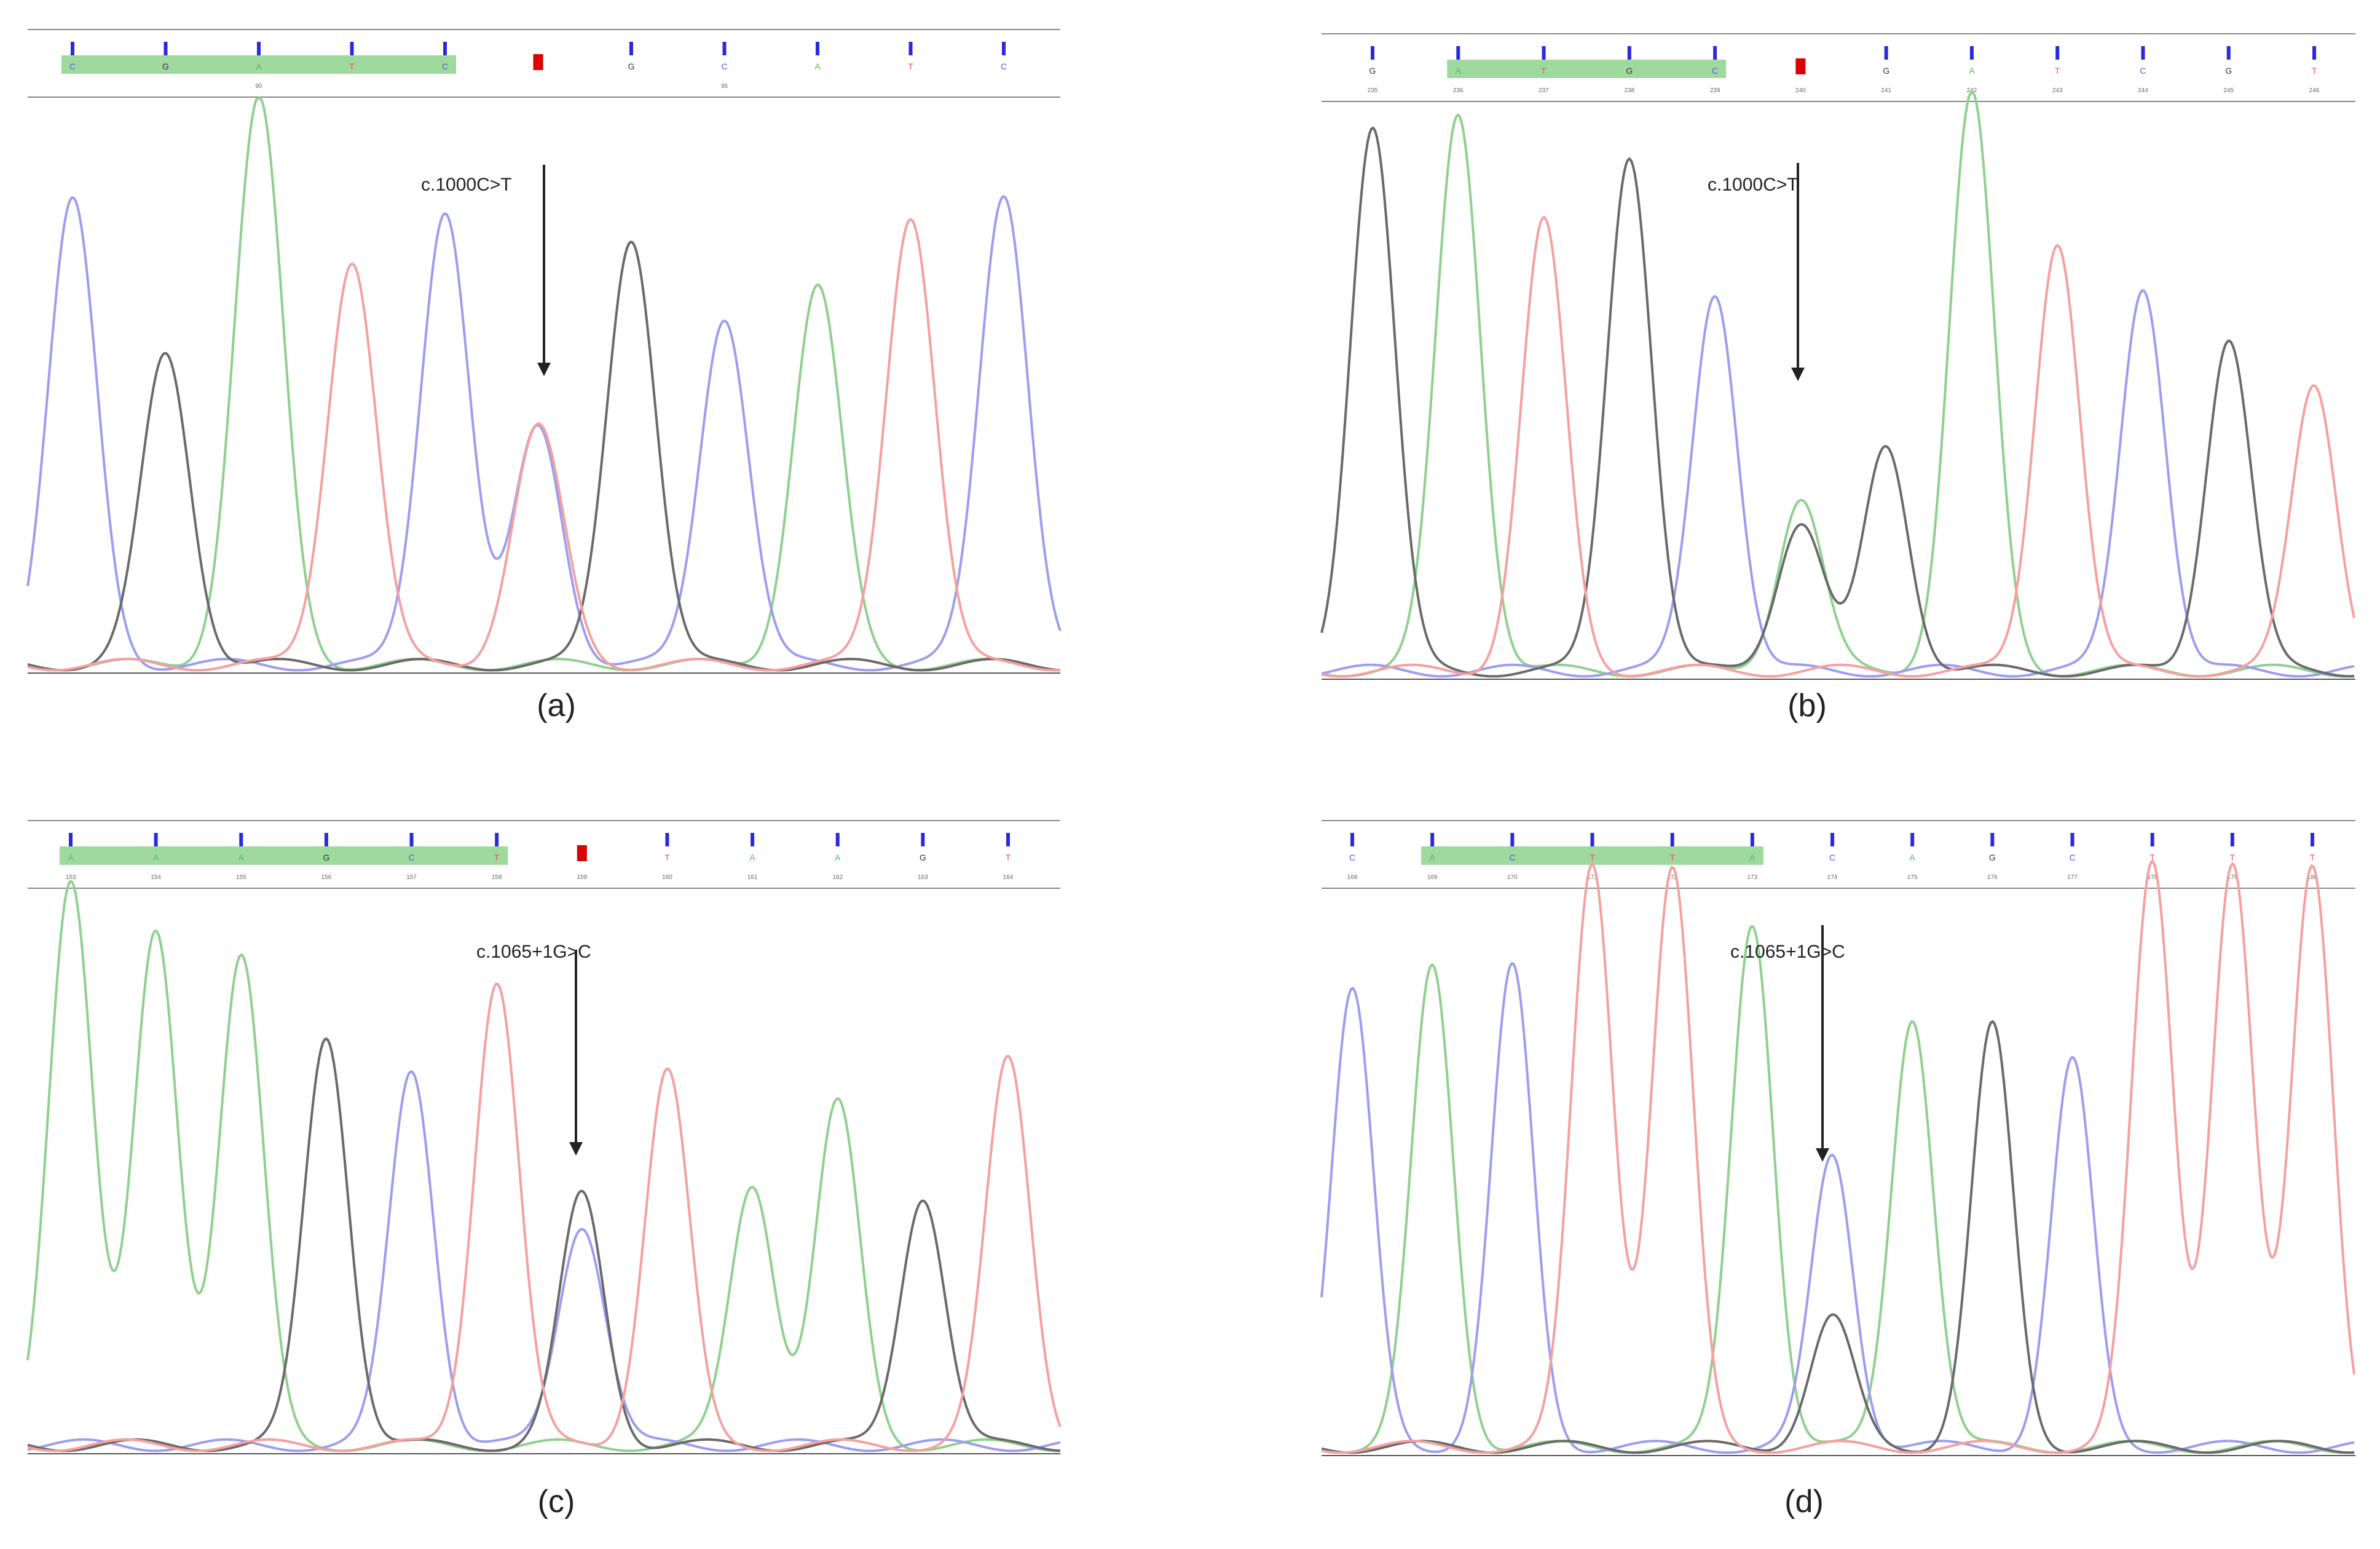  What do you see at coordinates (837, 877) in the screenshot?
I see `position-label: 162` at bounding box center [837, 877].